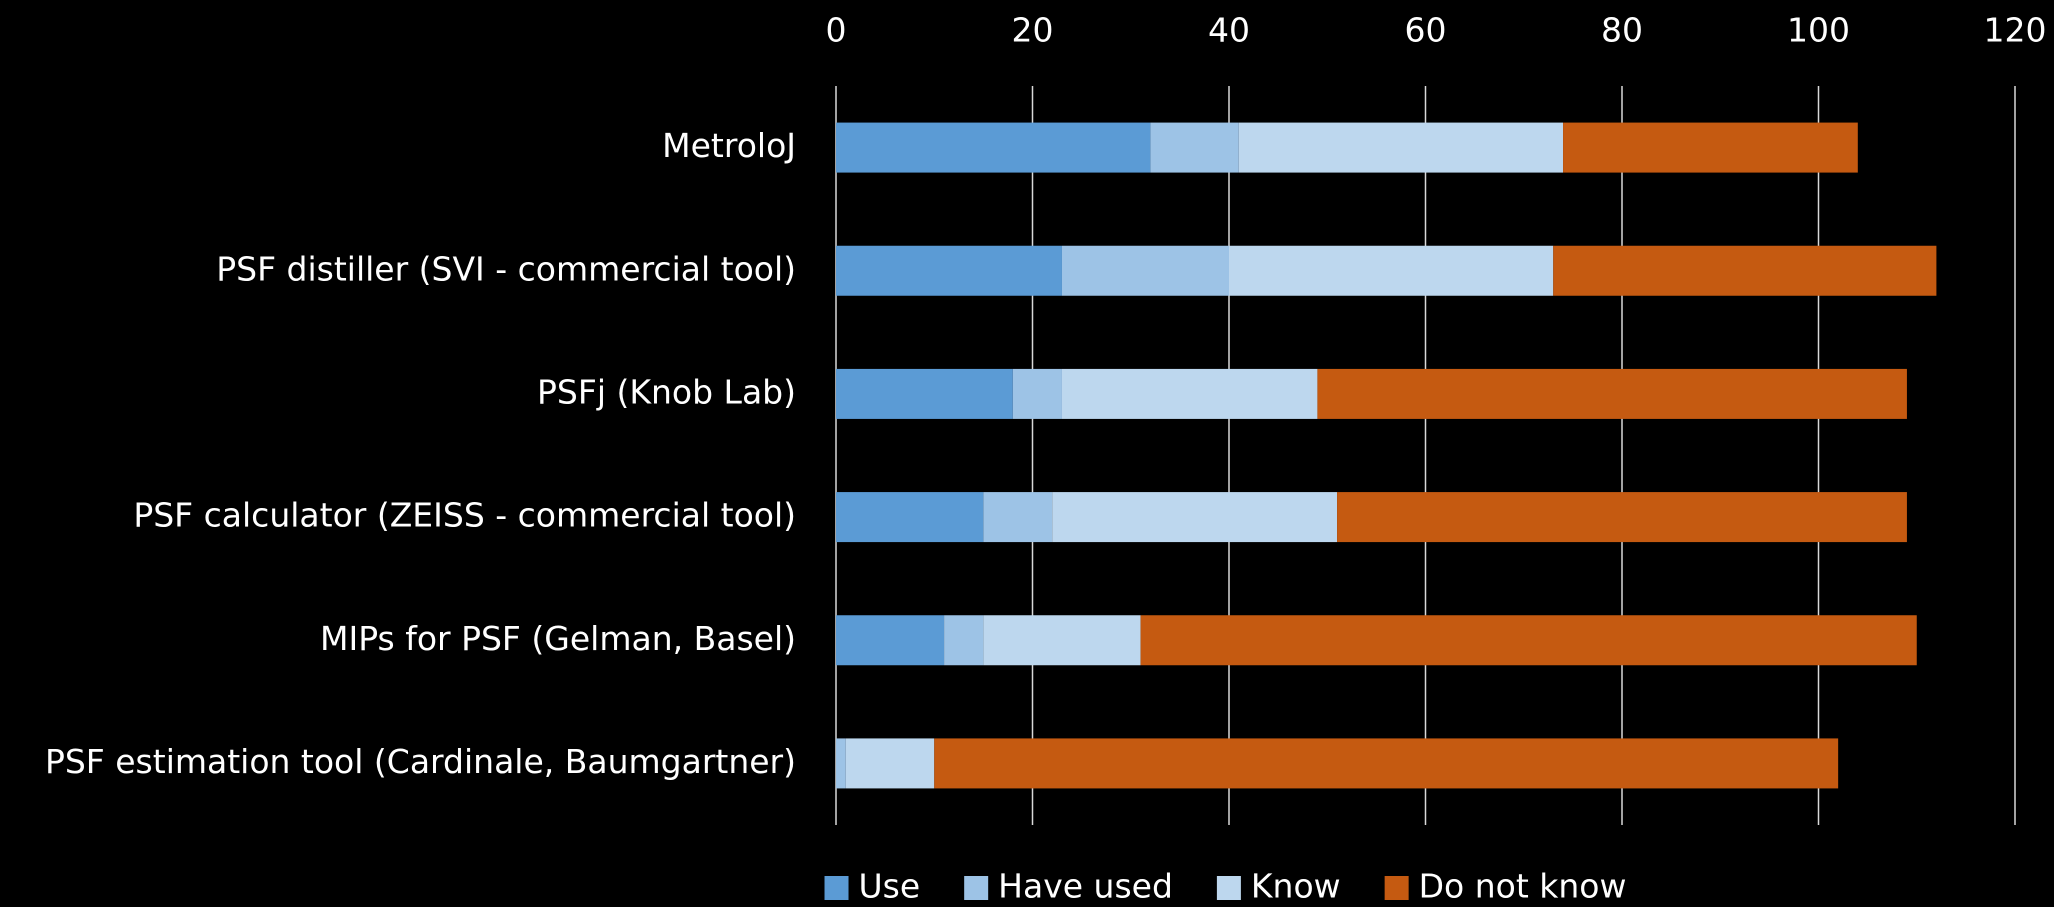 This screenshot has width=2054, height=907. What do you see at coordinates (890, 886) in the screenshot?
I see `legend-label: Use` at bounding box center [890, 886].